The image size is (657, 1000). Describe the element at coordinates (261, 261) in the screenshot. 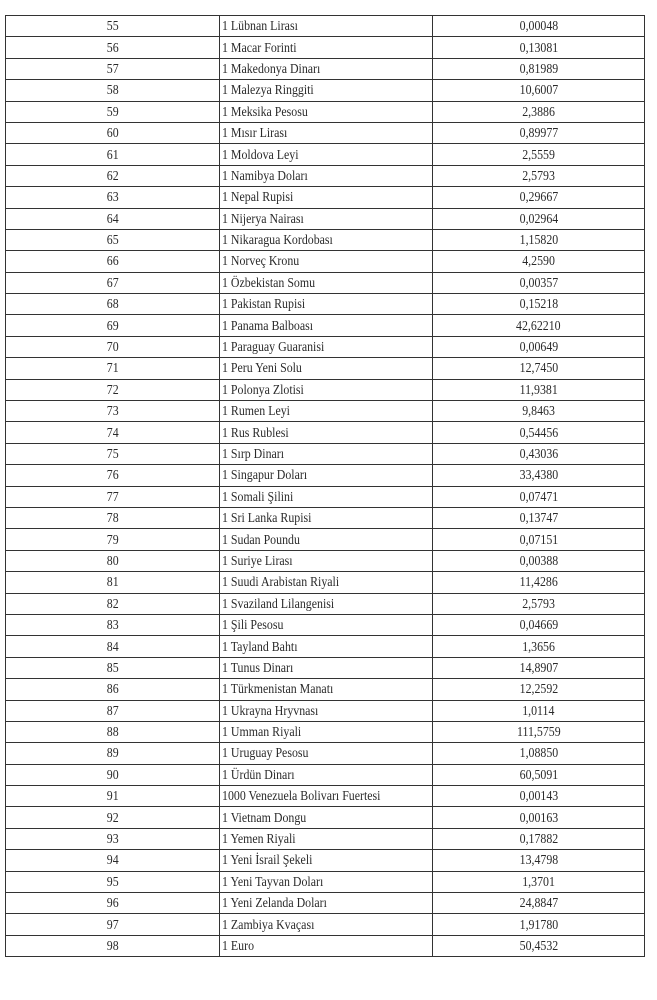

I see `currency-name-cell-text: 1 Norveç Kronu` at that location.